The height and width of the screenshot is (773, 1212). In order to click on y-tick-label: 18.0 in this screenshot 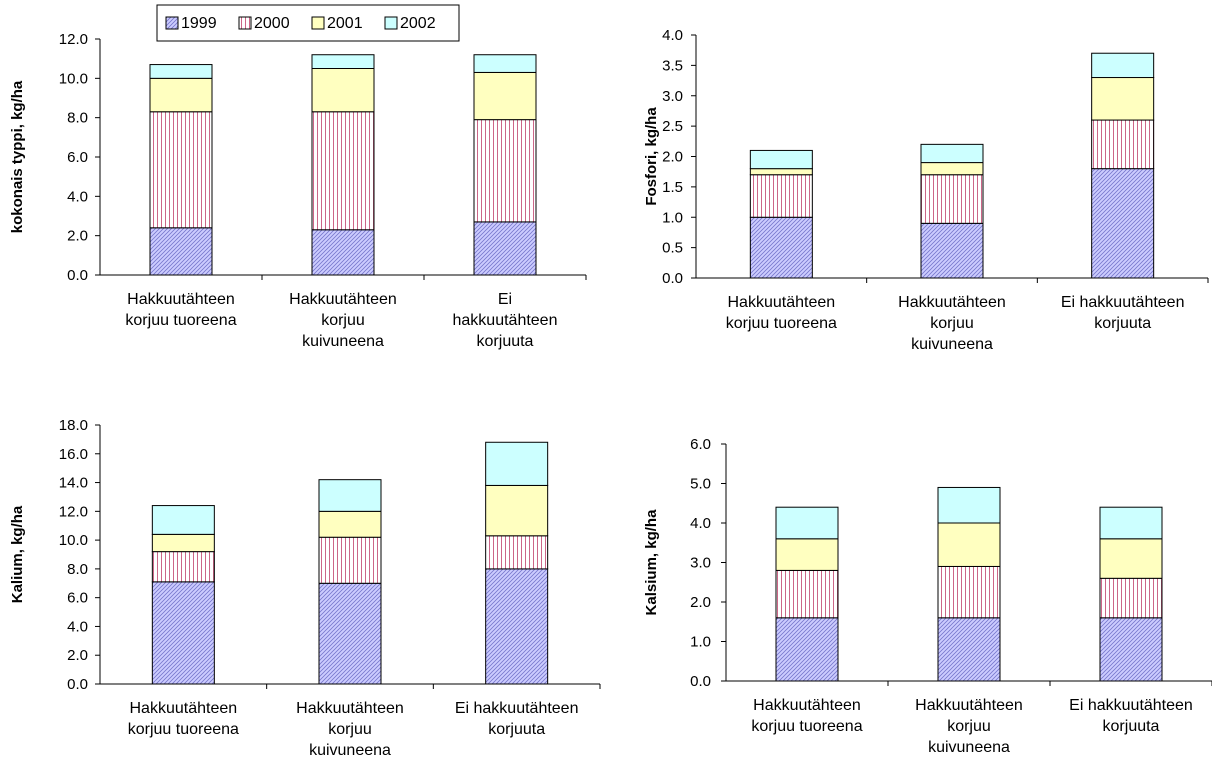, I will do `click(73, 425)`.